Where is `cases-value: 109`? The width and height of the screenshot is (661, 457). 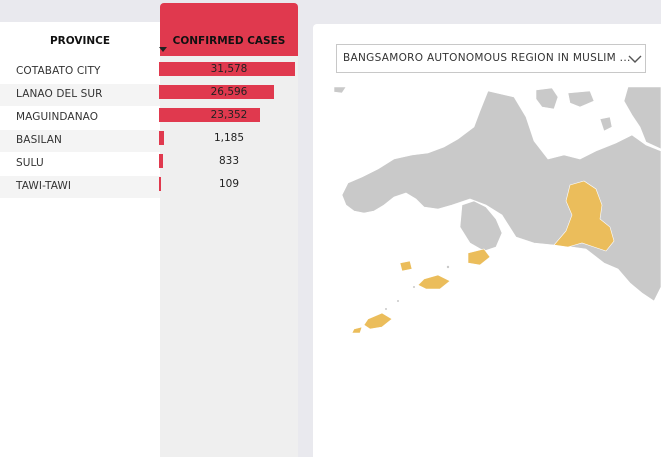 cases-value: 109 is located at coordinates (229, 184).